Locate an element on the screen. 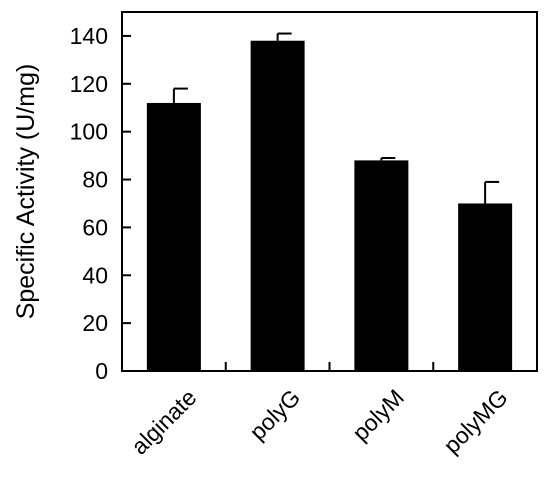 The image size is (550, 493). x-tick-label-alginate: alginate is located at coordinates (163, 421).